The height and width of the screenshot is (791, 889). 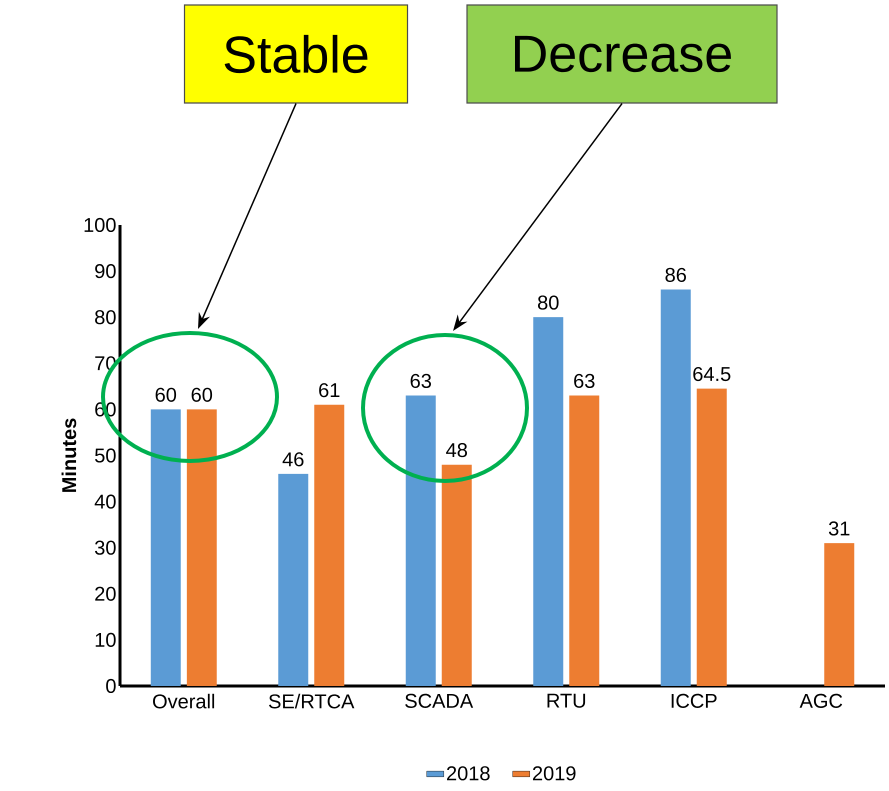 What do you see at coordinates (105, 271) in the screenshot?
I see `y-tick-label: 90` at bounding box center [105, 271].